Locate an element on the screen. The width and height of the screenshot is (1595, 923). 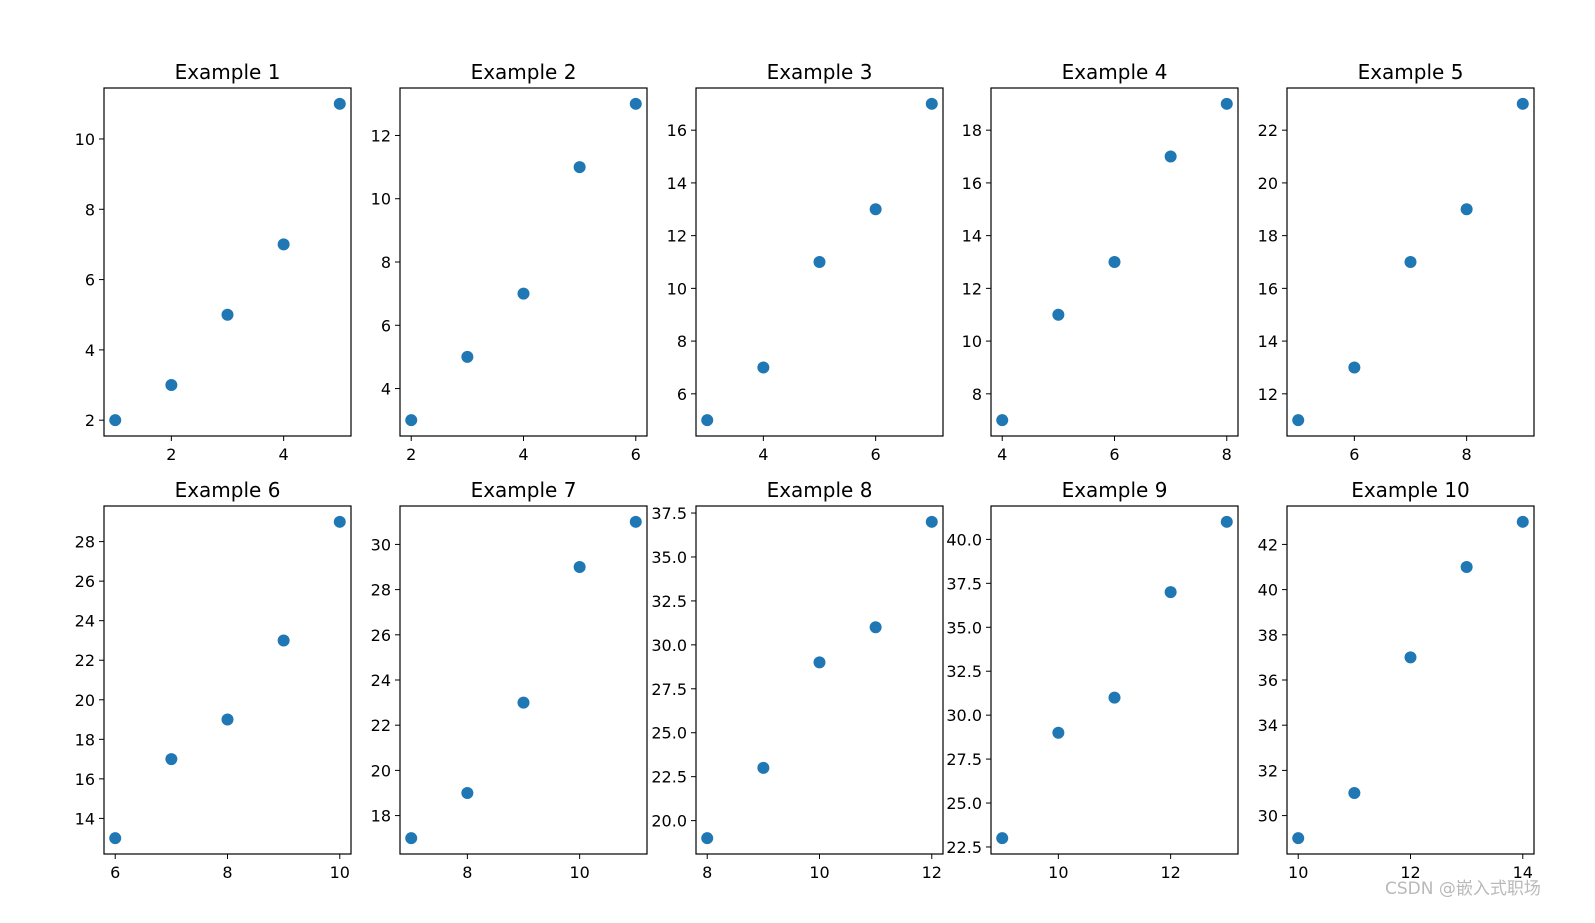
subplot-6: Example 6 6 8 10 14 16 18 20 22 24 26 28 is located at coordinates (213, 680).